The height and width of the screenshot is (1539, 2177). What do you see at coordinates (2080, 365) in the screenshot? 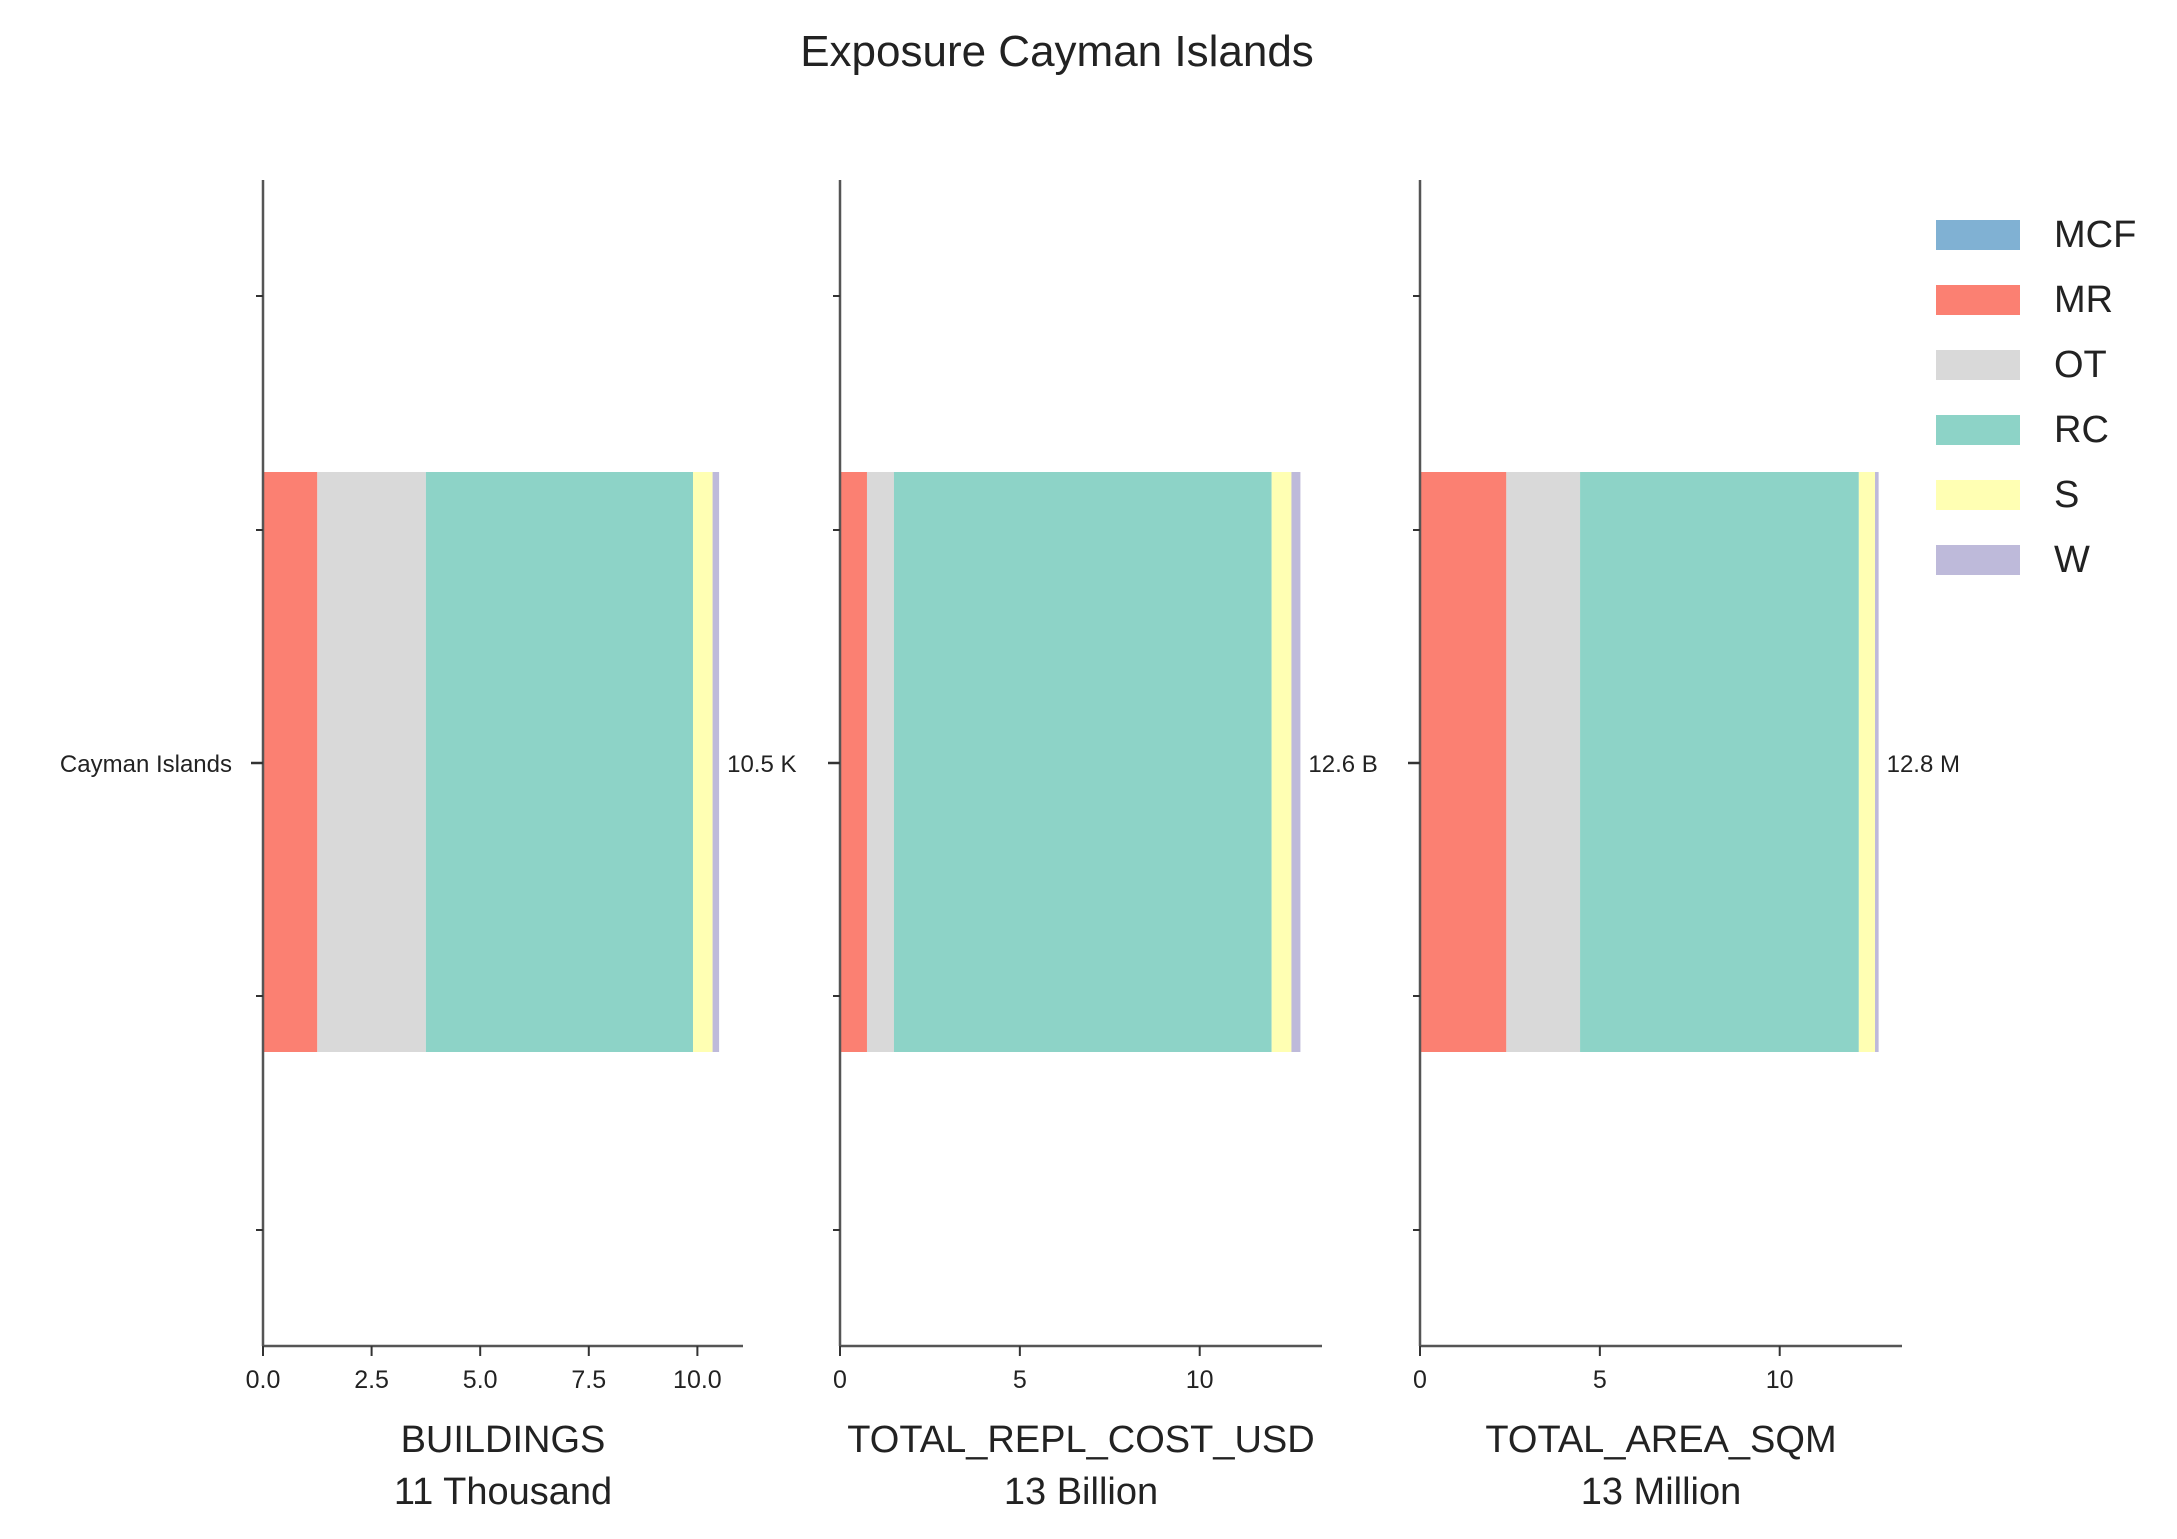
I see `legend-label-ot: OT` at bounding box center [2080, 365].